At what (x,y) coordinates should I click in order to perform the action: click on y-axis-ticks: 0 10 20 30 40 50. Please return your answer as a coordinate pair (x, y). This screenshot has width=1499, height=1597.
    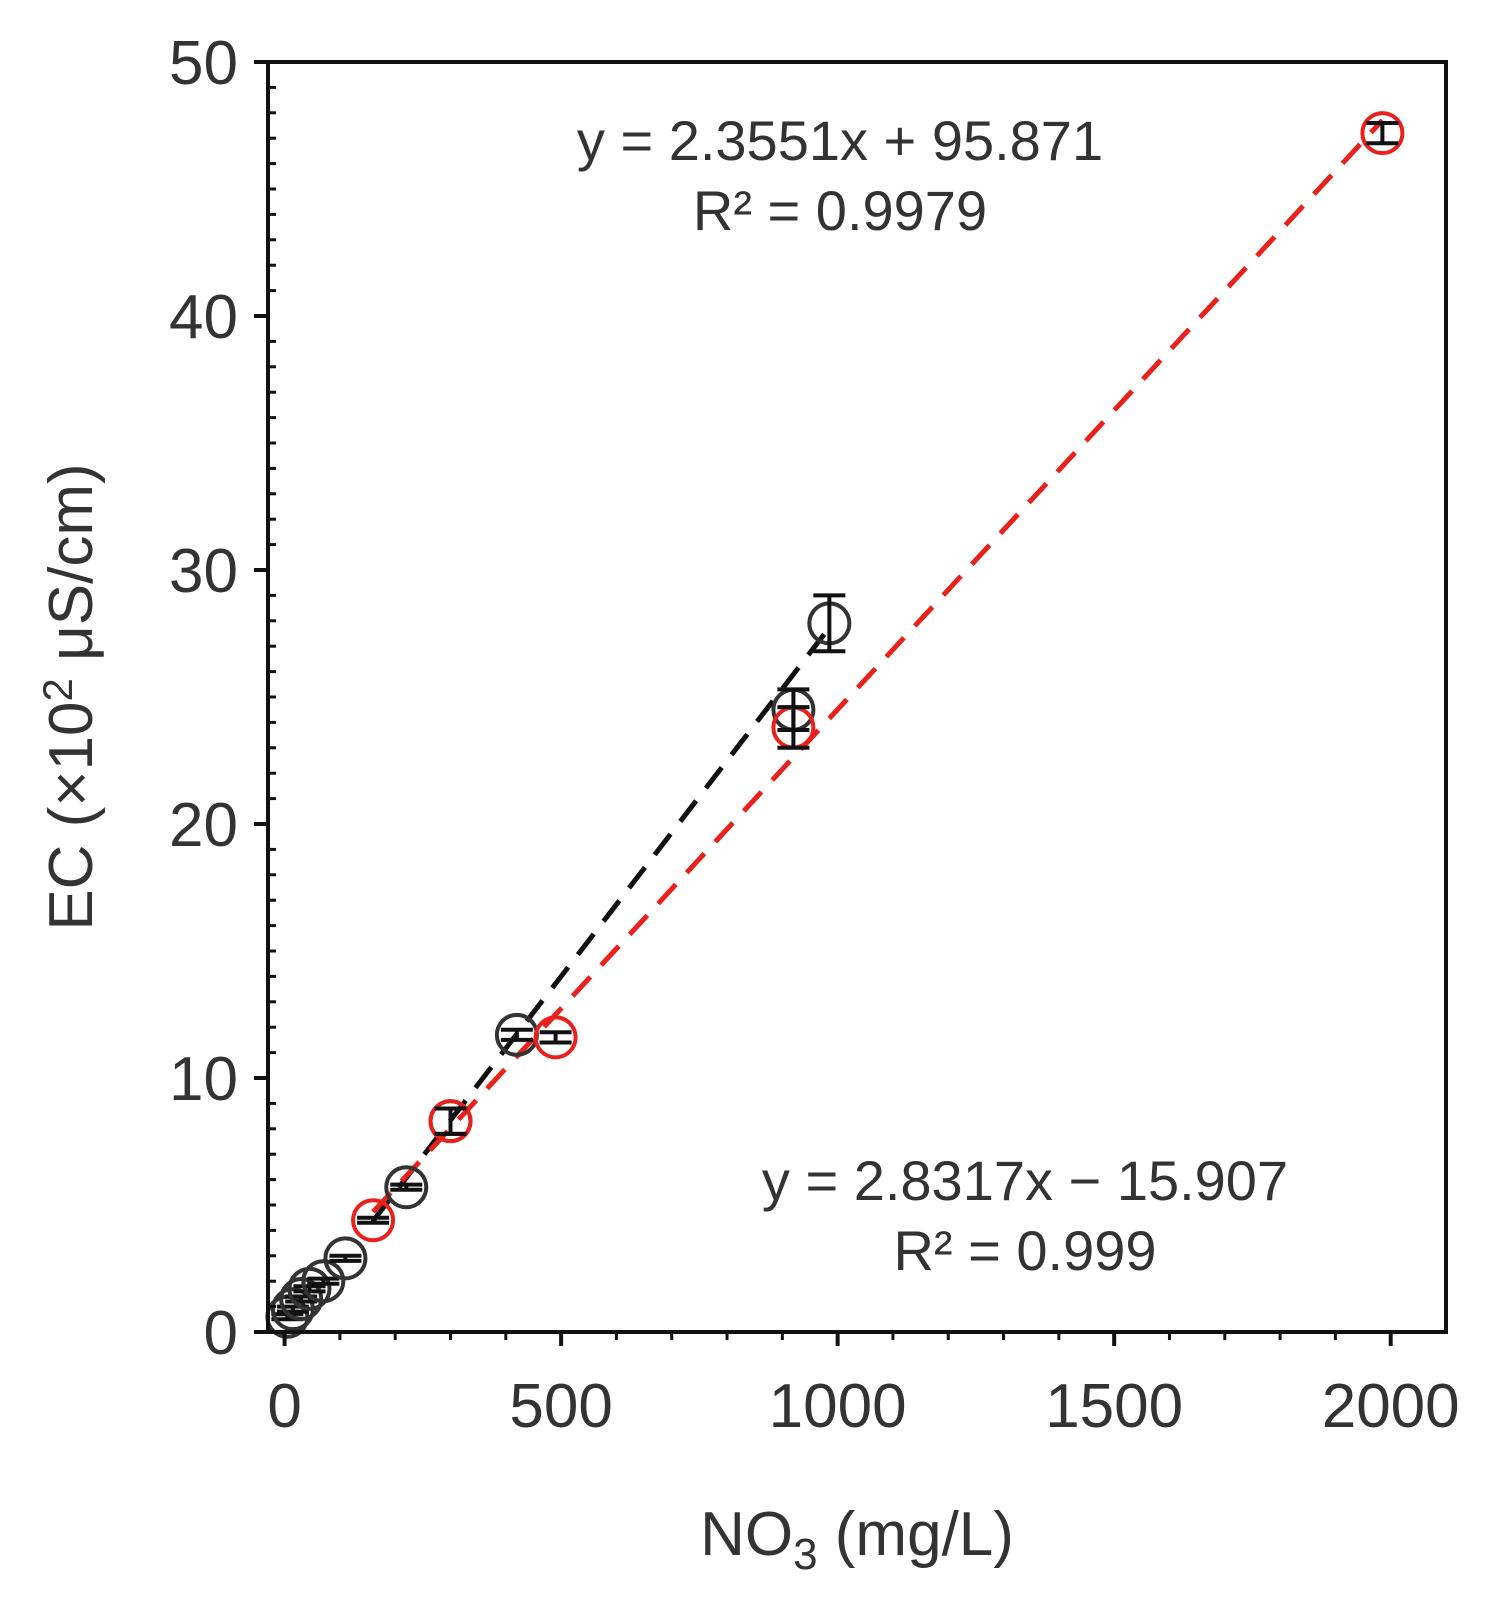
    Looking at the image, I should click on (222, 698).